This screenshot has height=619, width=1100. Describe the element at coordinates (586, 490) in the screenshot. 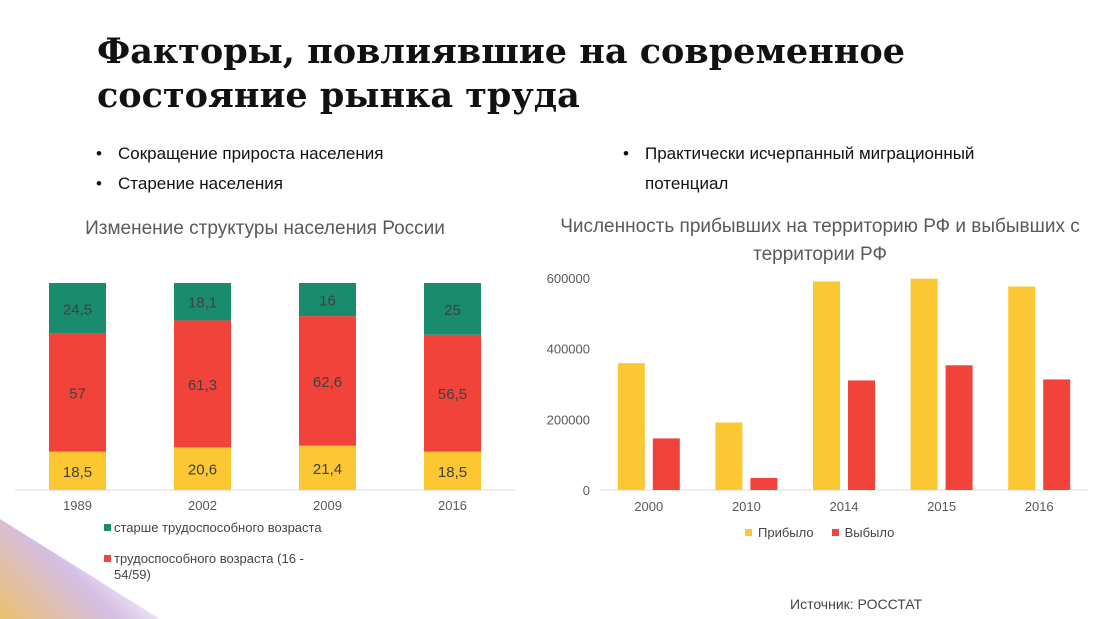

I see `y-tick-label: 0` at that location.